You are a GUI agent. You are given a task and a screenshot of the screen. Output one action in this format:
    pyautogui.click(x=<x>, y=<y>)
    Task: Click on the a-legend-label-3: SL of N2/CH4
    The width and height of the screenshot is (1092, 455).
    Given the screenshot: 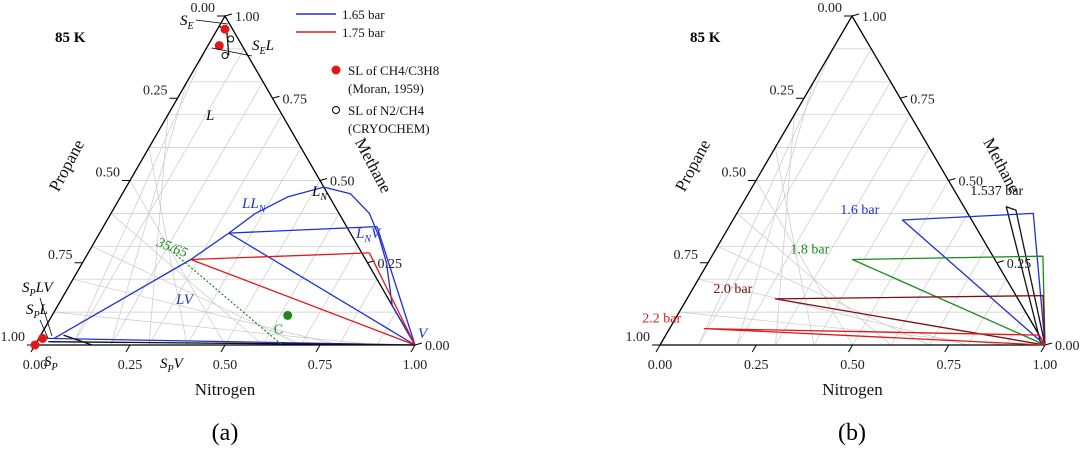 What is the action you would take?
    pyautogui.click(x=386, y=110)
    